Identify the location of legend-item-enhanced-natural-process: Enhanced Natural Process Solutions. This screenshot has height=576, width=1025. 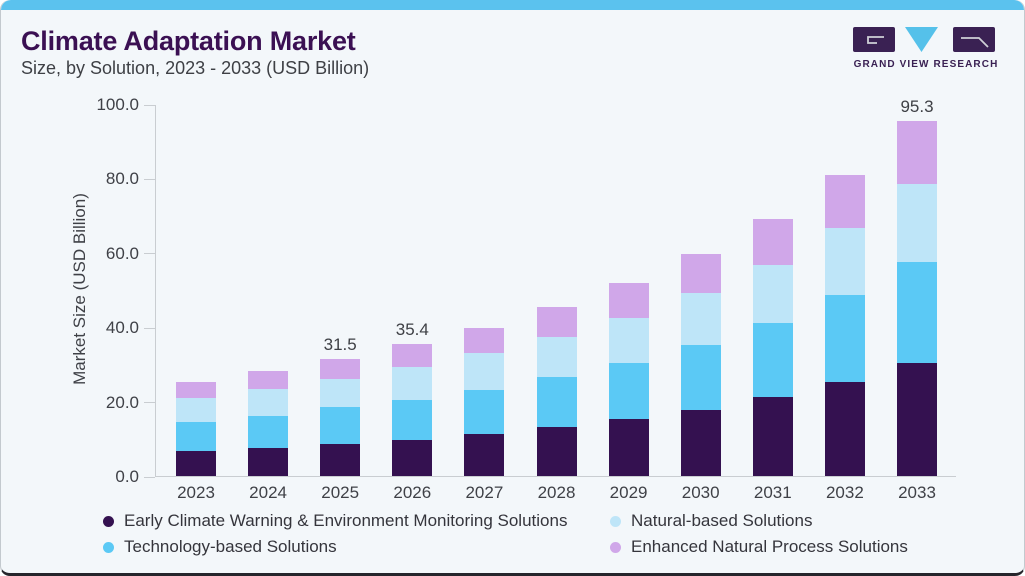
(759, 547).